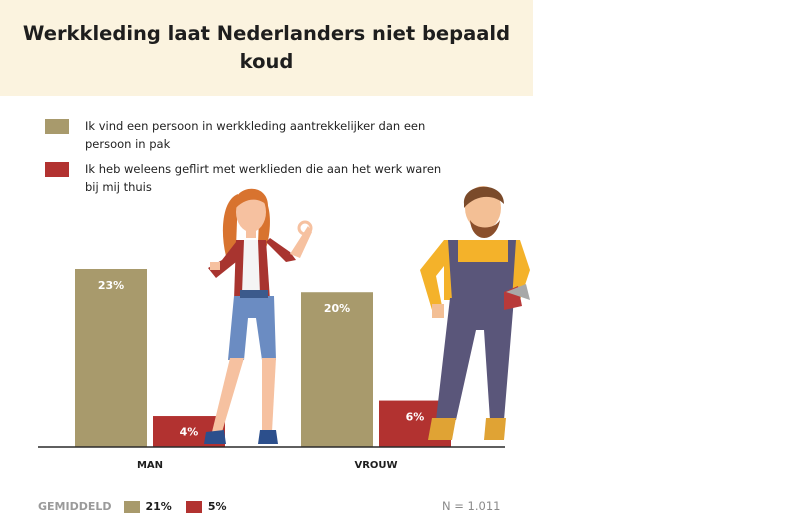  Describe the element at coordinates (189, 432) in the screenshot. I see `bar-value-label: 4%` at that location.